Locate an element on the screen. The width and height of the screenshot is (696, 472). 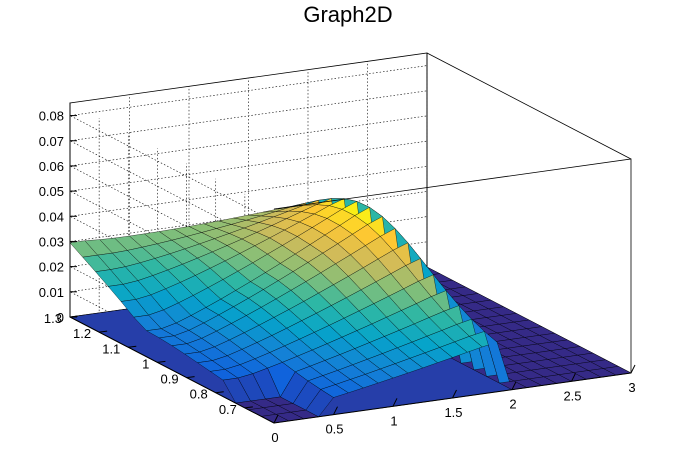
z-tick-label: 0.03 is located at coordinates (51, 242).